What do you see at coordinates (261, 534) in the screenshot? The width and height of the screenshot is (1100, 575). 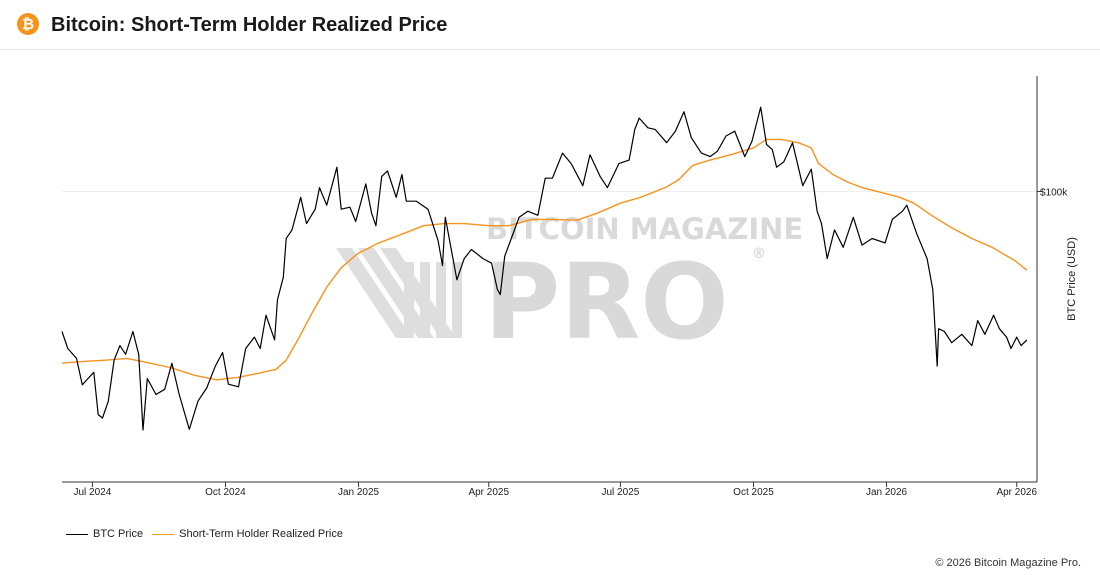 I see `legend-label-sth-realized-price: Short-Term Holder Realized Price` at bounding box center [261, 534].